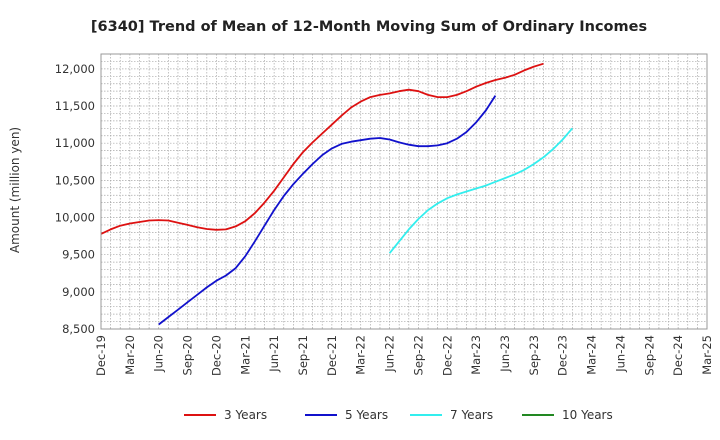  What do you see at coordinates (563, 355) in the screenshot?
I see `x-tick-label: Dec-23` at bounding box center [563, 355].